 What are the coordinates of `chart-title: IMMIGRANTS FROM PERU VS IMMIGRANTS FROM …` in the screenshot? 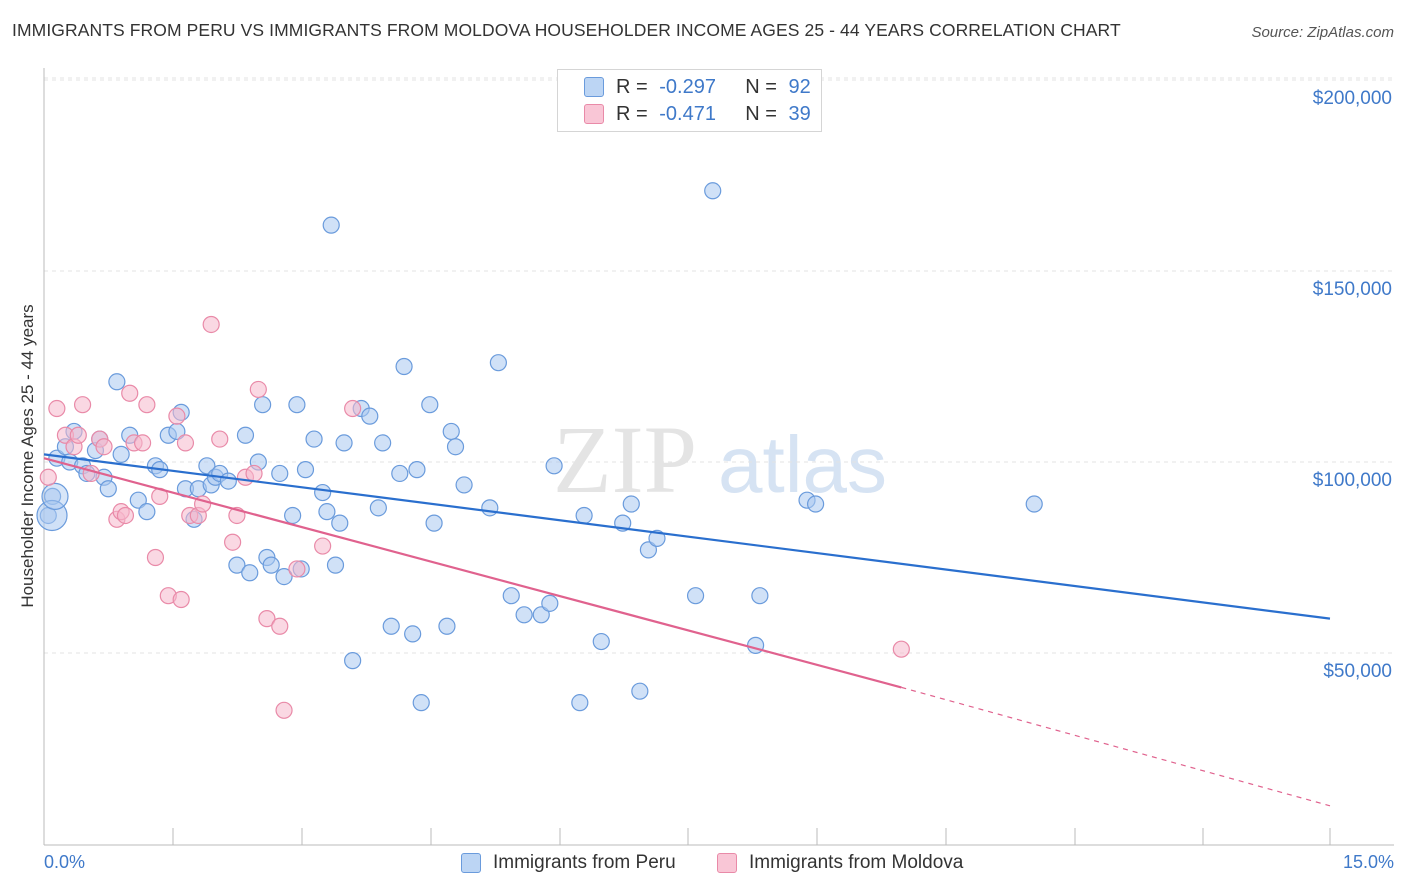 It's located at (566, 30).